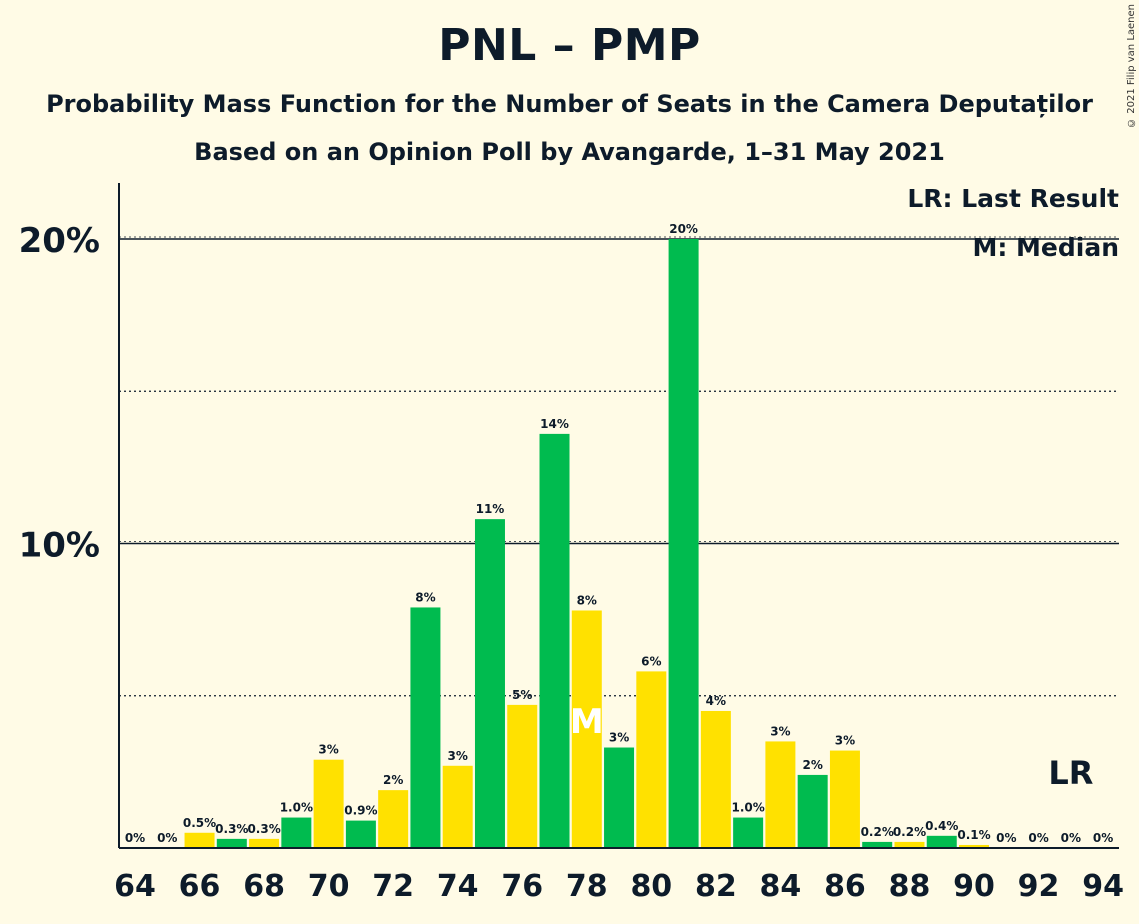  What do you see at coordinates (264, 886) in the screenshot?
I see `x-tick-label: 68` at bounding box center [264, 886].